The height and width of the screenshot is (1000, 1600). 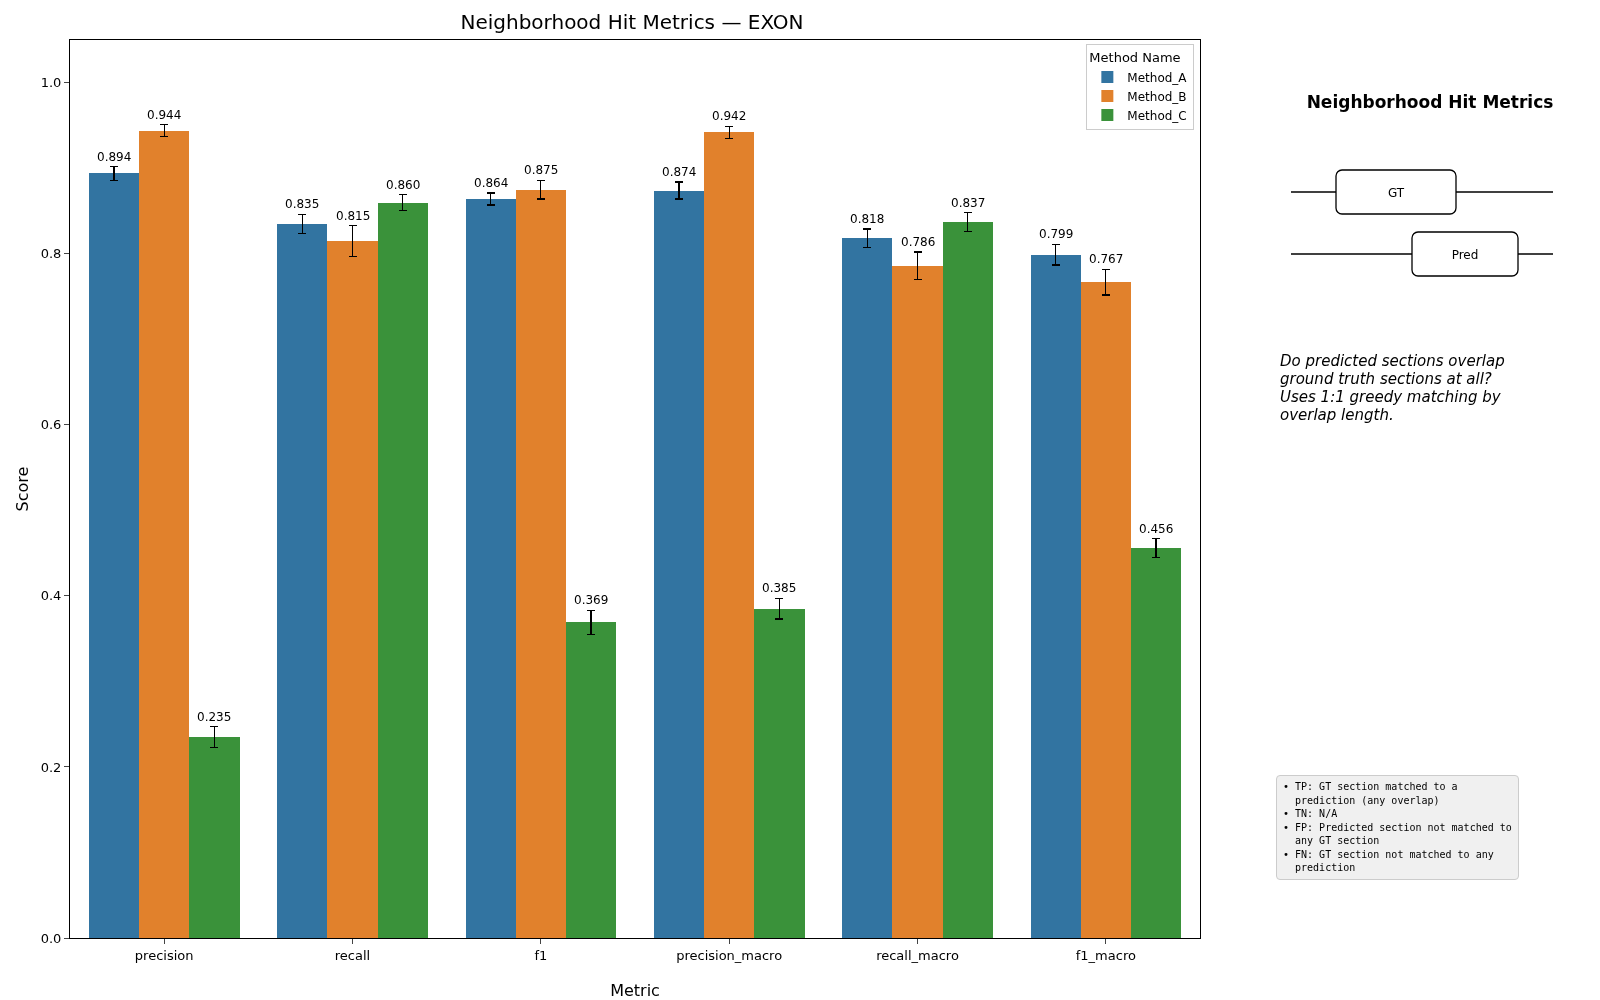 What do you see at coordinates (917, 955) in the screenshot?
I see `x-tick-label: recall_macro` at bounding box center [917, 955].